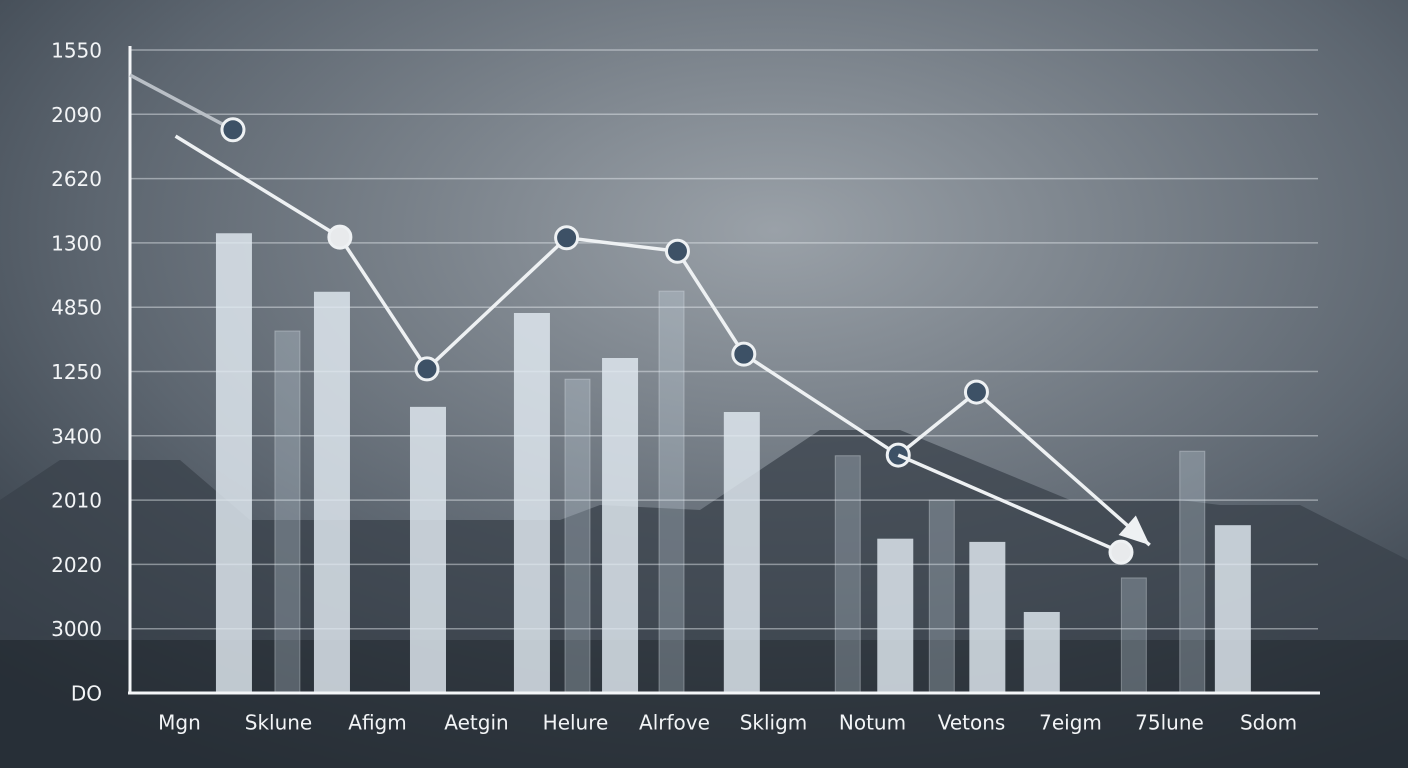 Image resolution: width=1408 pixels, height=772 pixels. What do you see at coordinates (76, 51) in the screenshot?
I see `y-tick-label: 1550` at bounding box center [76, 51].